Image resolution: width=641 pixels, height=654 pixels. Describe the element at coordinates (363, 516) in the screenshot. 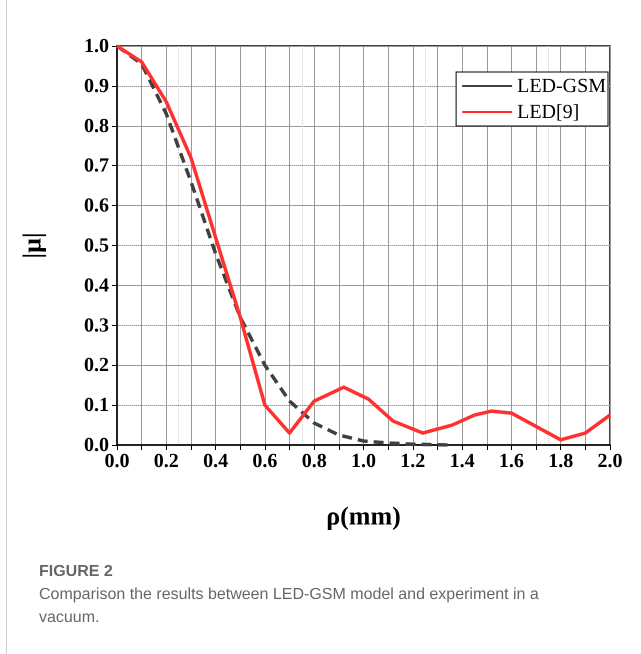

I see `x-axis-title: ρ(mm)` at that location.